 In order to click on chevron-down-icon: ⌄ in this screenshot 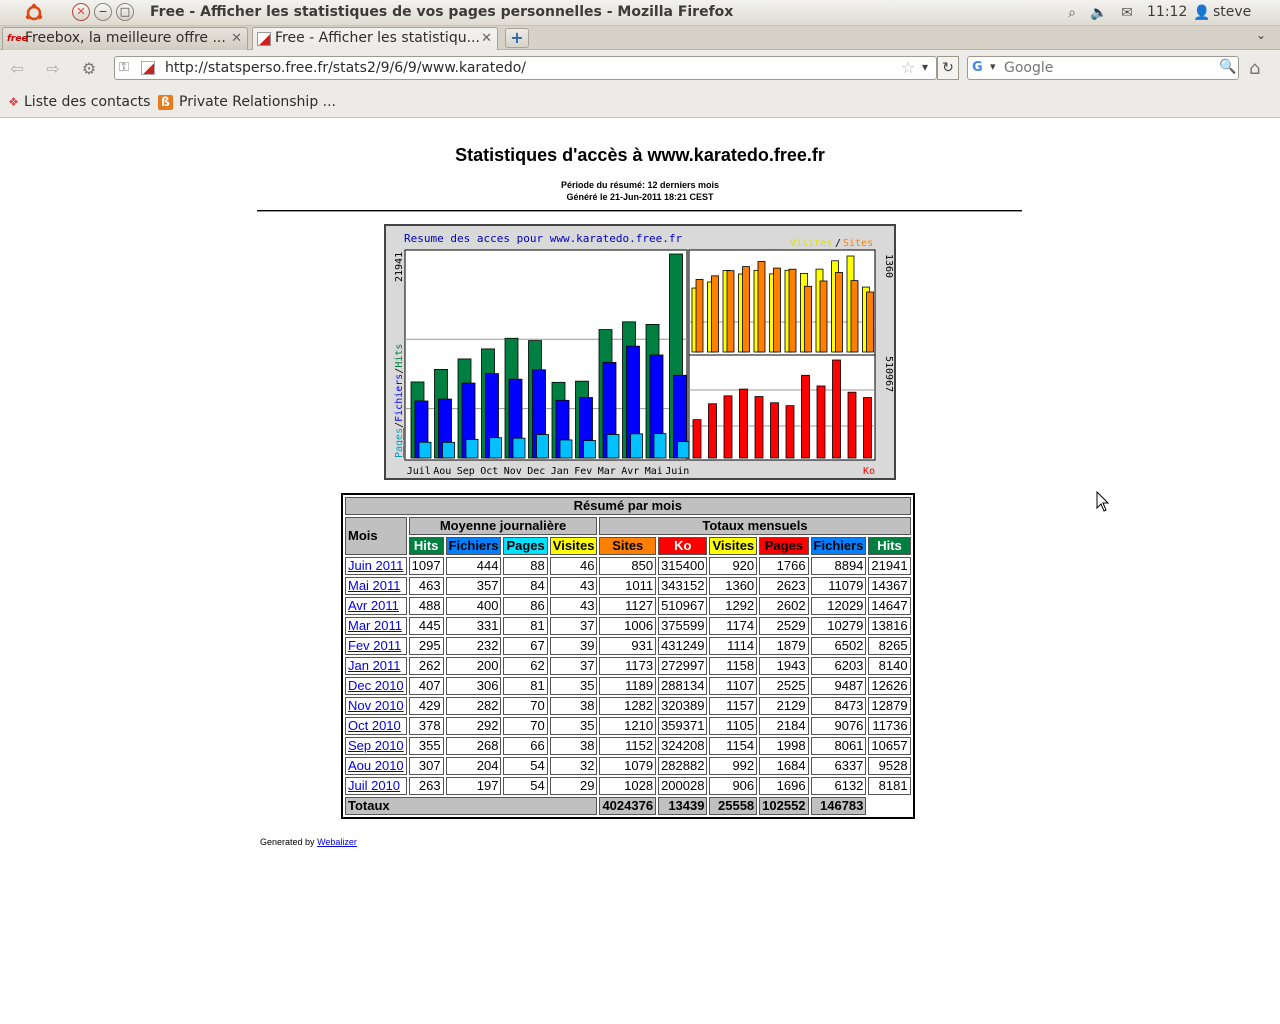, I will do `click(1261, 35)`.